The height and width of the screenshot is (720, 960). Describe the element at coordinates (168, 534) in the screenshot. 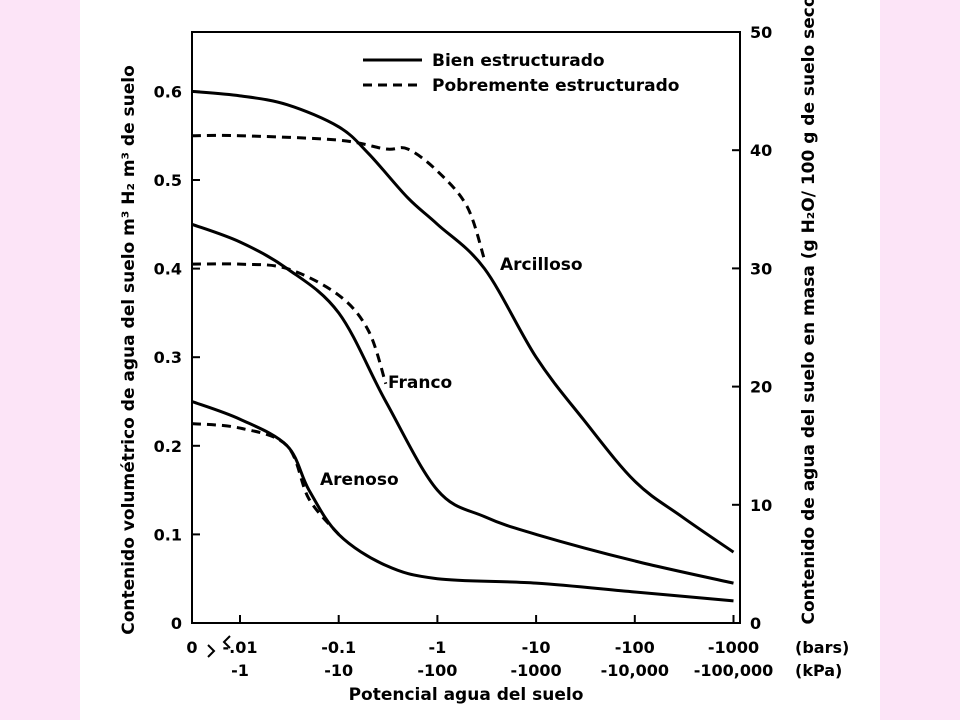

I see `y-left-tick-label: 0.1` at that location.